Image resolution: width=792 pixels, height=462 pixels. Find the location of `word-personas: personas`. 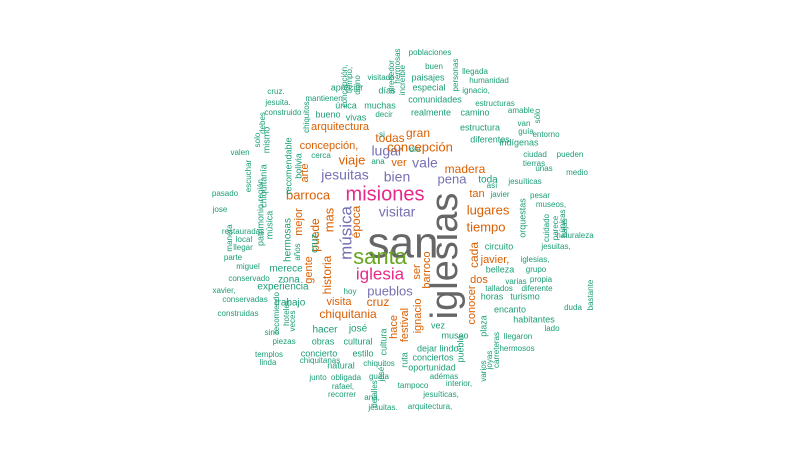

word-personas: personas is located at coordinates (455, 75).